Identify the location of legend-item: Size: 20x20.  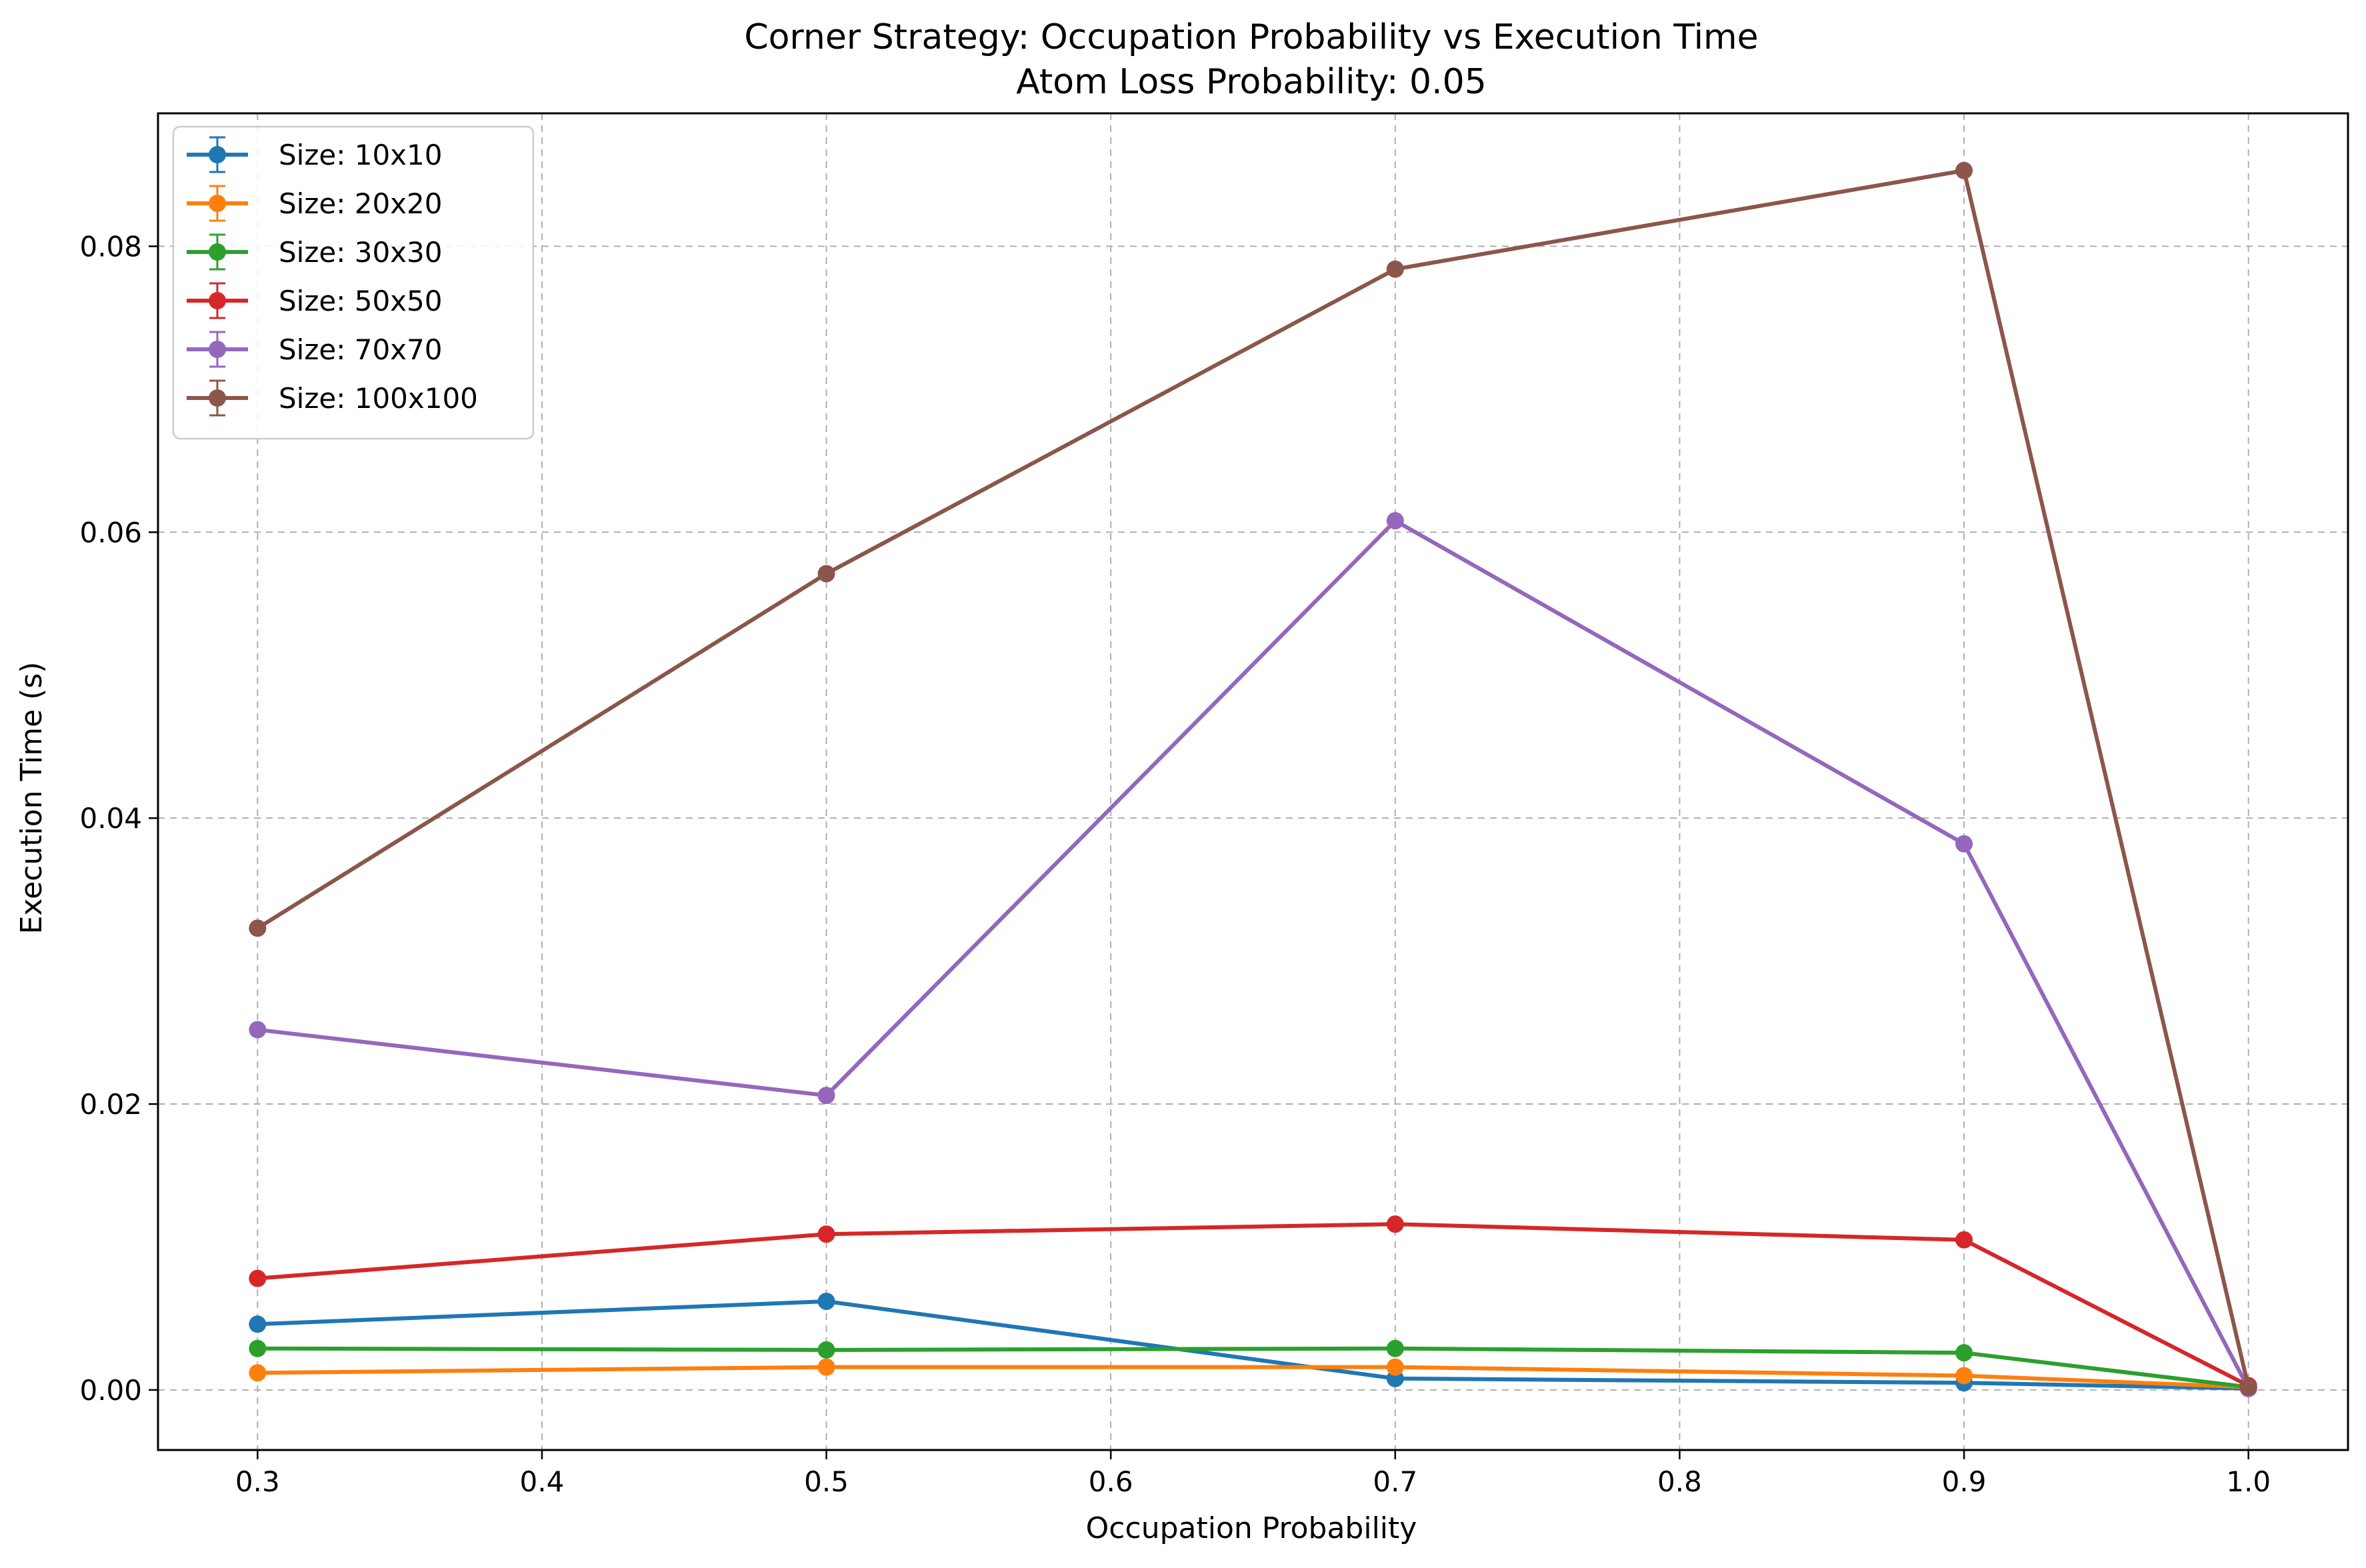
(314, 203).